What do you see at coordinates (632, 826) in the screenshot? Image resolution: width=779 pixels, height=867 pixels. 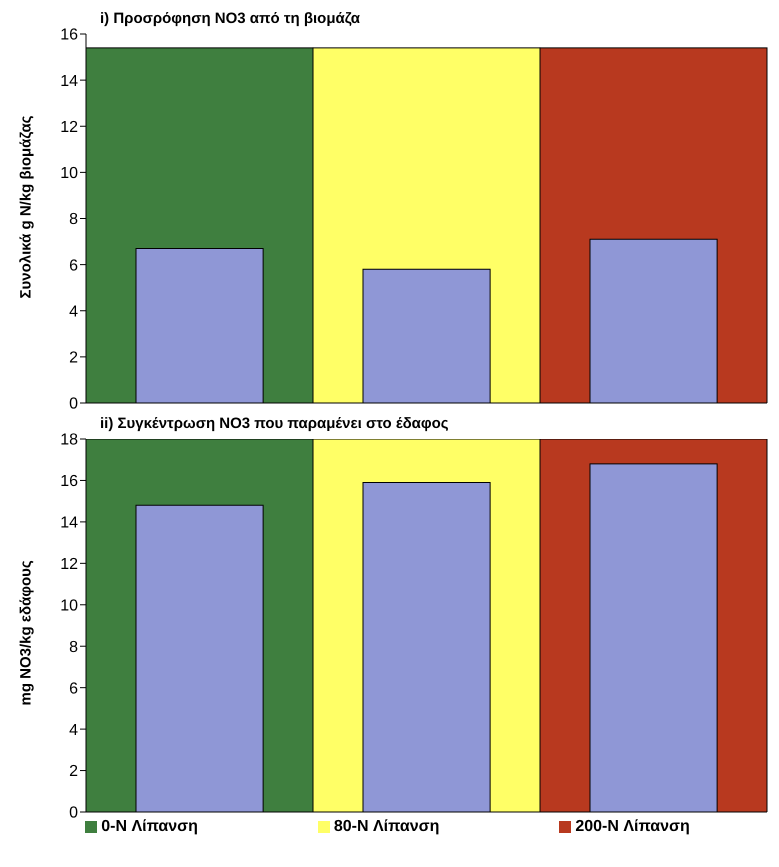 I see `legend-label: 200-N Λίπανση` at bounding box center [632, 826].